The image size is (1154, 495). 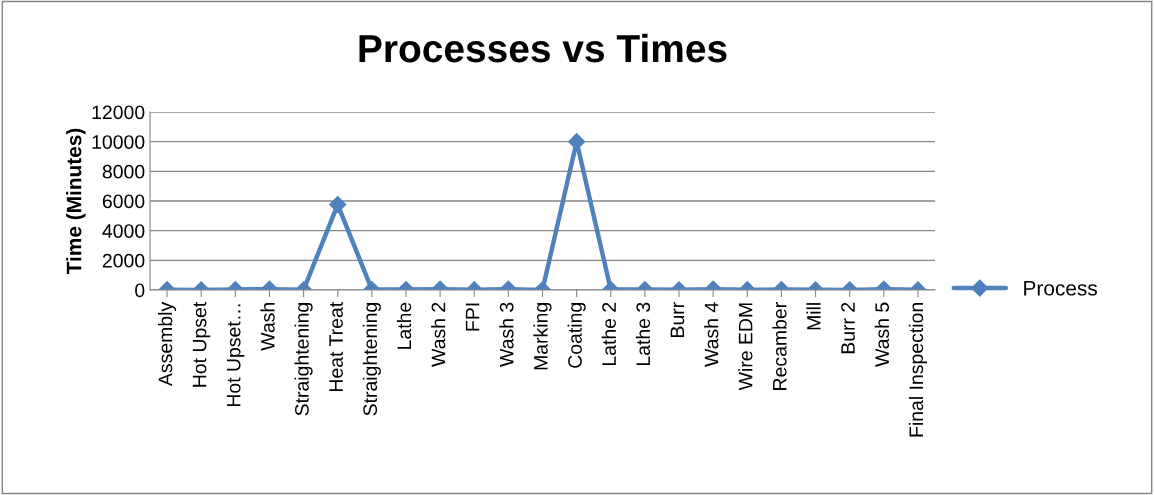 What do you see at coordinates (438, 334) in the screenshot?
I see `x-tick-label: Wash 2` at bounding box center [438, 334].